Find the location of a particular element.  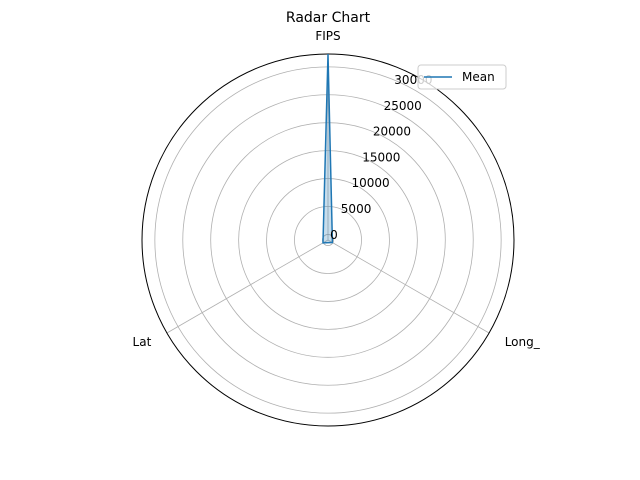

legend-label-mean: Mean is located at coordinates (478, 77).